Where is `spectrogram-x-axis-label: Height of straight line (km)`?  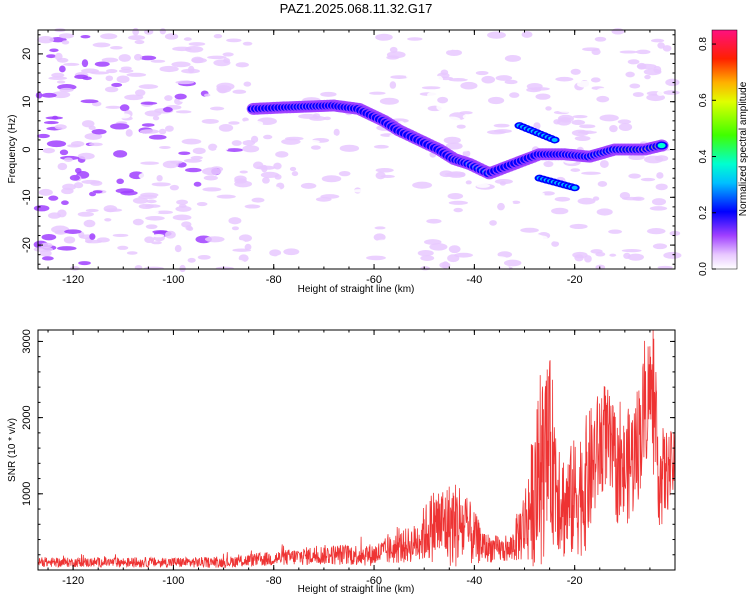 spectrogram-x-axis-label: Height of straight line (km) is located at coordinates (356, 289).